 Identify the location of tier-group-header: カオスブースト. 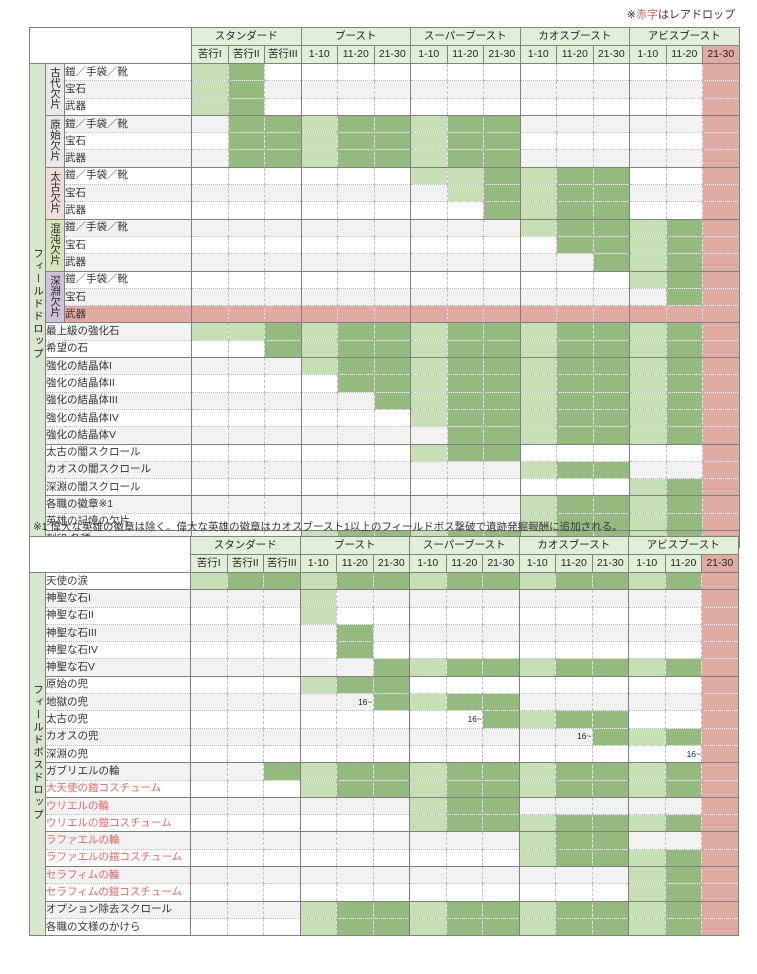
(573, 545).